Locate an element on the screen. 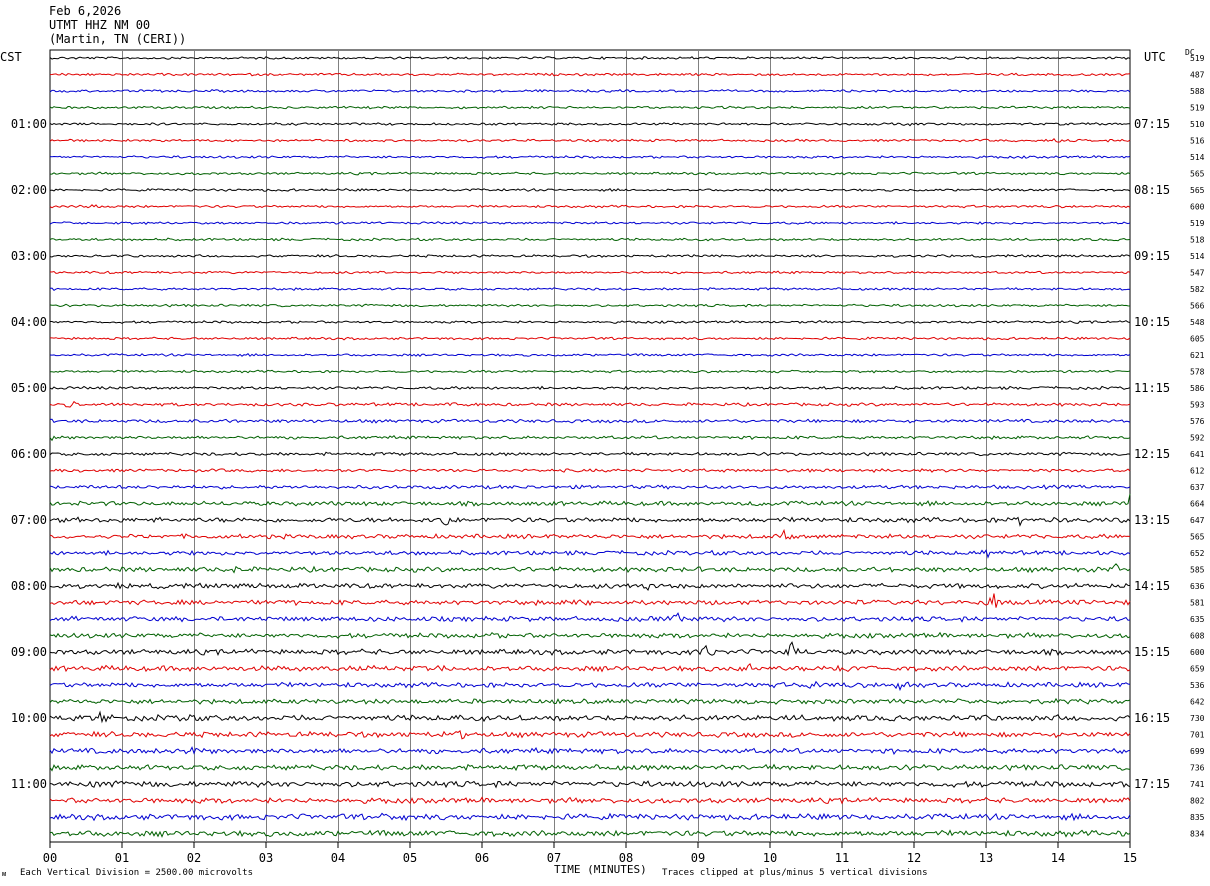 The image size is (1210, 886). dc-offset-value: 741 is located at coordinates (1197, 784).